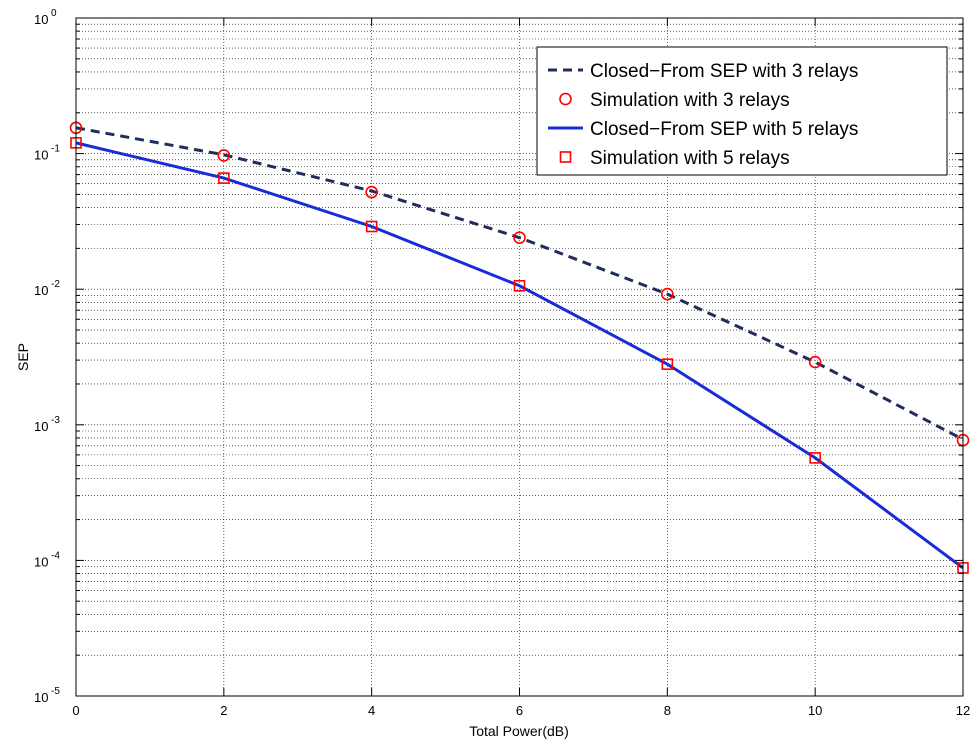 This screenshot has width=980, height=744. I want to click on y-tick-label-exponent: 0, so click(54, 13).